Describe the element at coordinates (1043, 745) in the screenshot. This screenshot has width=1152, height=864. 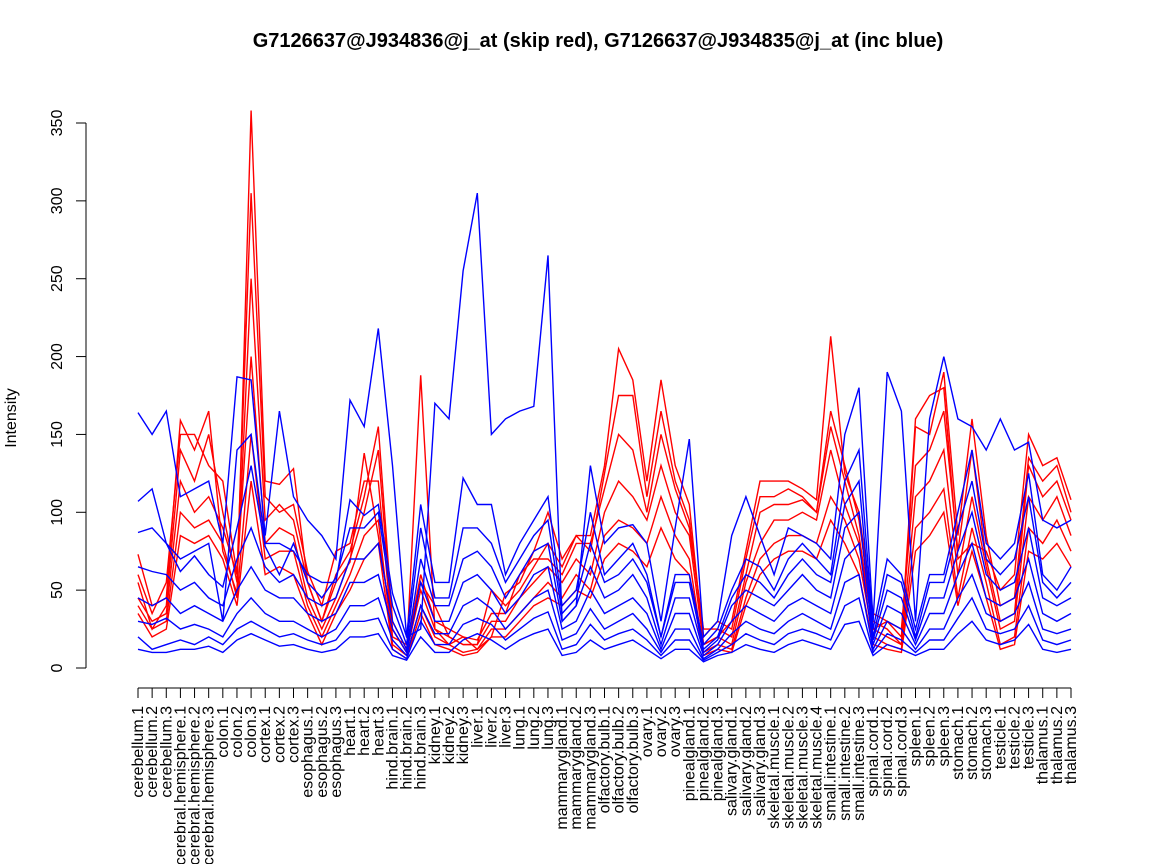
I see `x-tick-label: thalamus.1` at that location.